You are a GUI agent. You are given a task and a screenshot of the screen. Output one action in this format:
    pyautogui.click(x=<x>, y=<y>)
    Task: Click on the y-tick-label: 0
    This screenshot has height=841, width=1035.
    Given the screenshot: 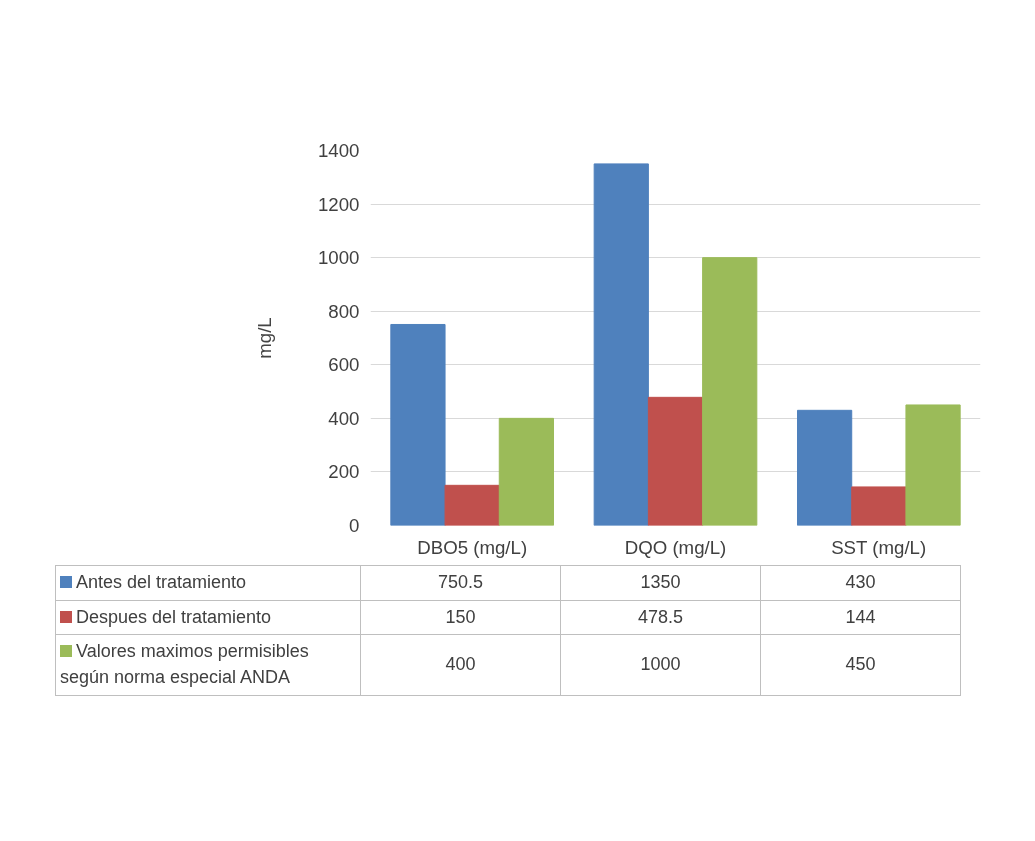 What is the action you would take?
    pyautogui.click(x=354, y=525)
    